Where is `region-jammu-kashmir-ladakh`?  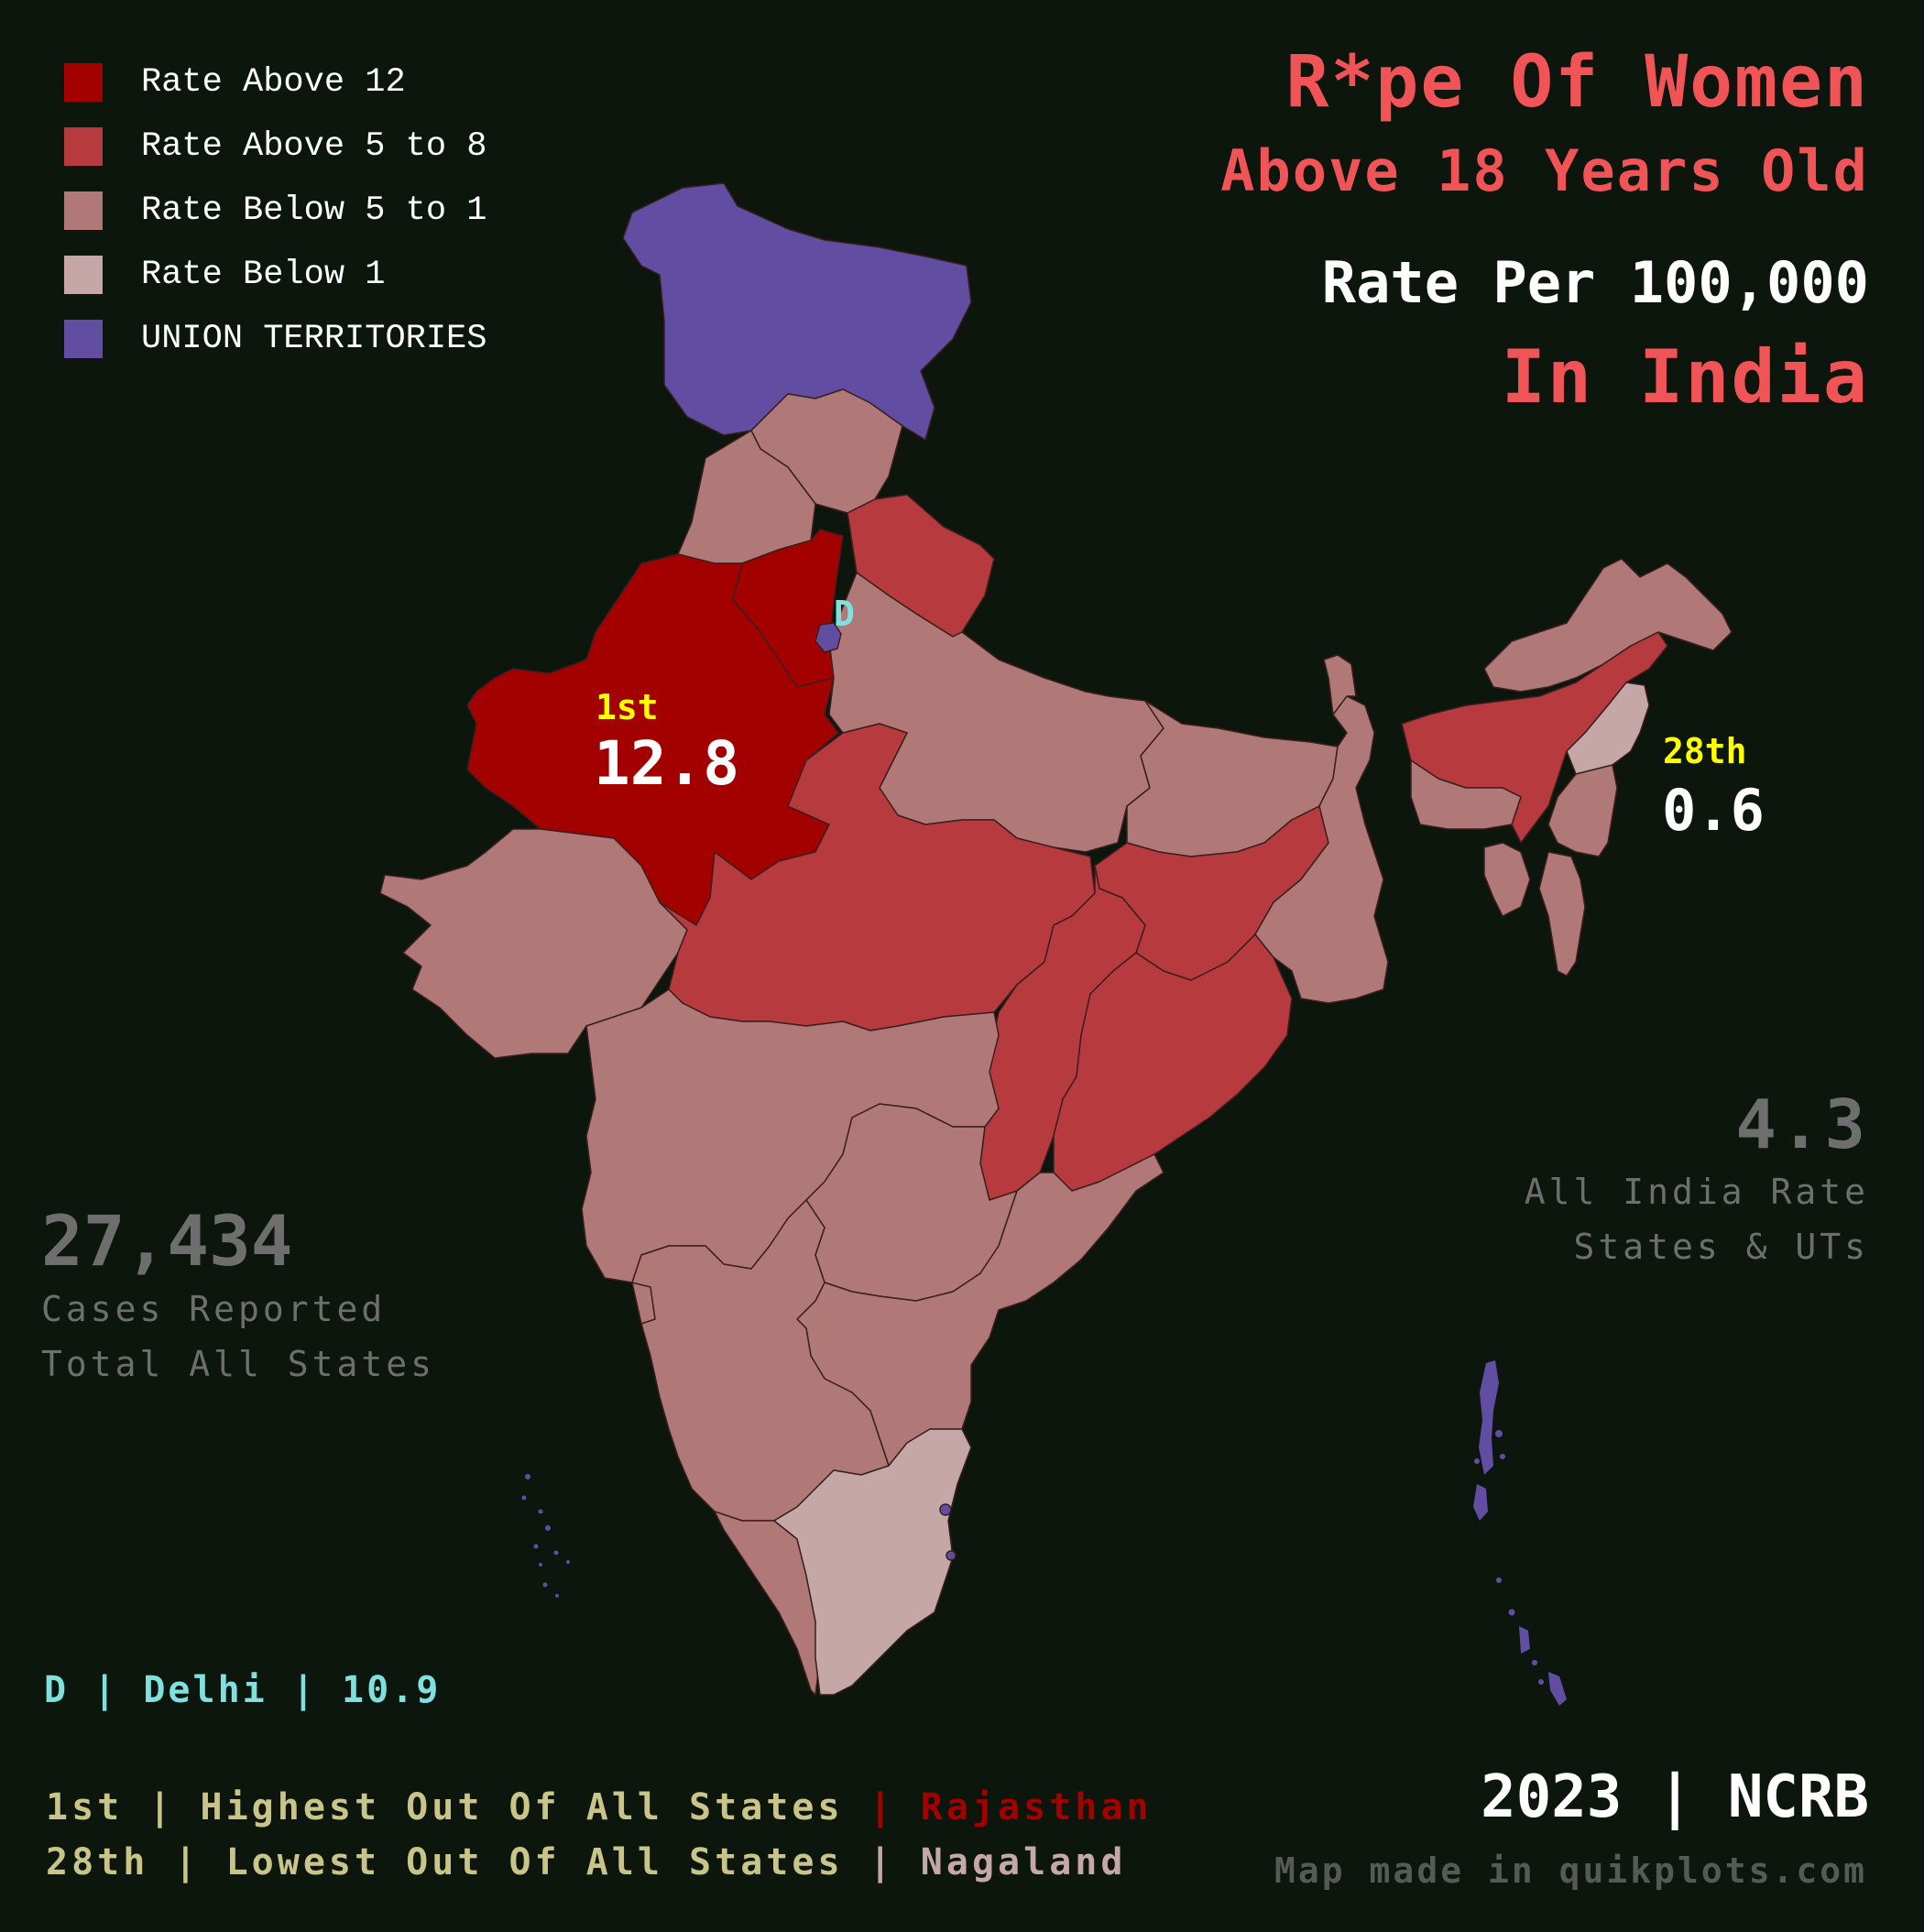
region-jammu-kashmir-ladakh is located at coordinates (797, 311).